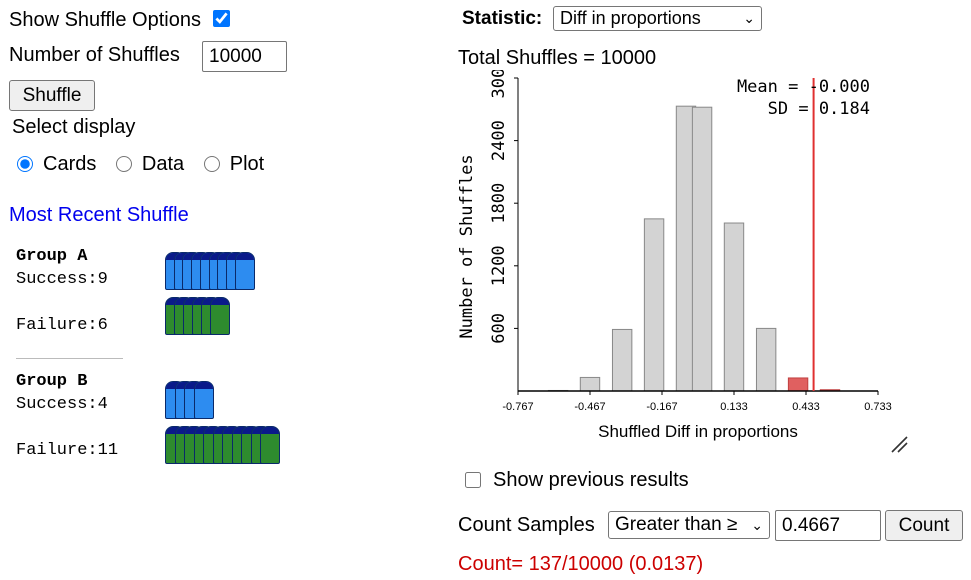 Image resolution: width=971 pixels, height=580 pixels. I want to click on number-of-shuffles-label: Number of Shuffles, so click(94, 55).